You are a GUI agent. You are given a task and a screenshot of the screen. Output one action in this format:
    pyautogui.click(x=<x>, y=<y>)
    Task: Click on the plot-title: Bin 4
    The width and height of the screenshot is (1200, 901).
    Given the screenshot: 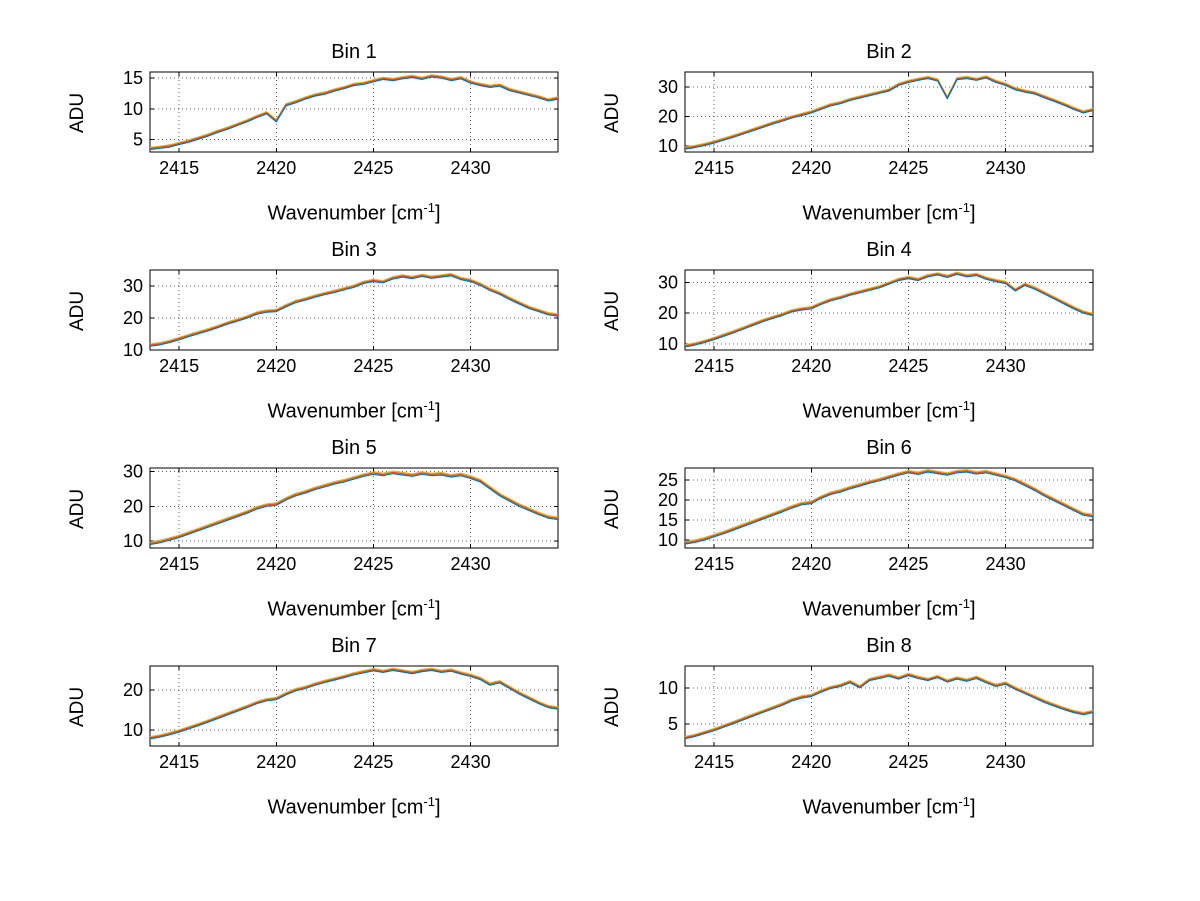 What is the action you would take?
    pyautogui.click(x=889, y=250)
    